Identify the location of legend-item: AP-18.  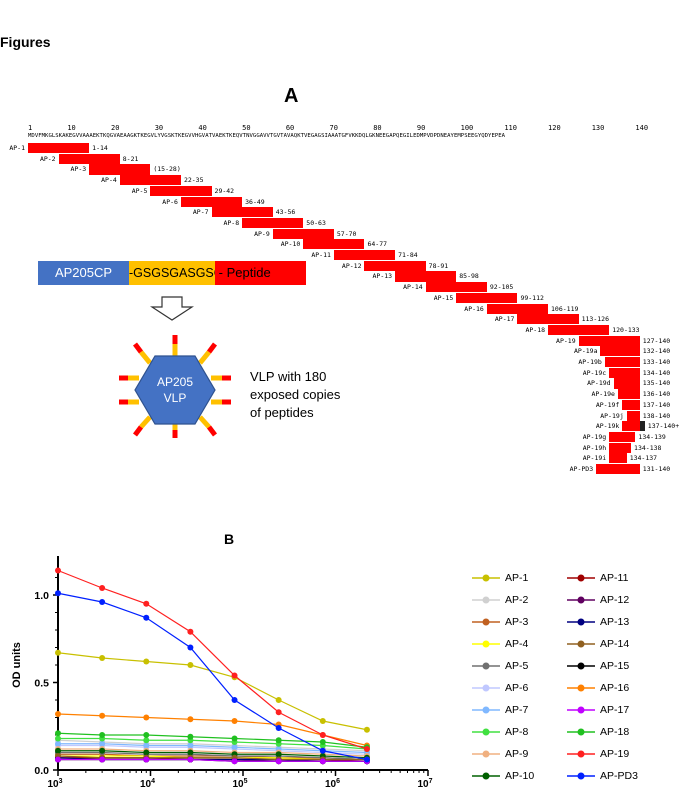
(622, 733).